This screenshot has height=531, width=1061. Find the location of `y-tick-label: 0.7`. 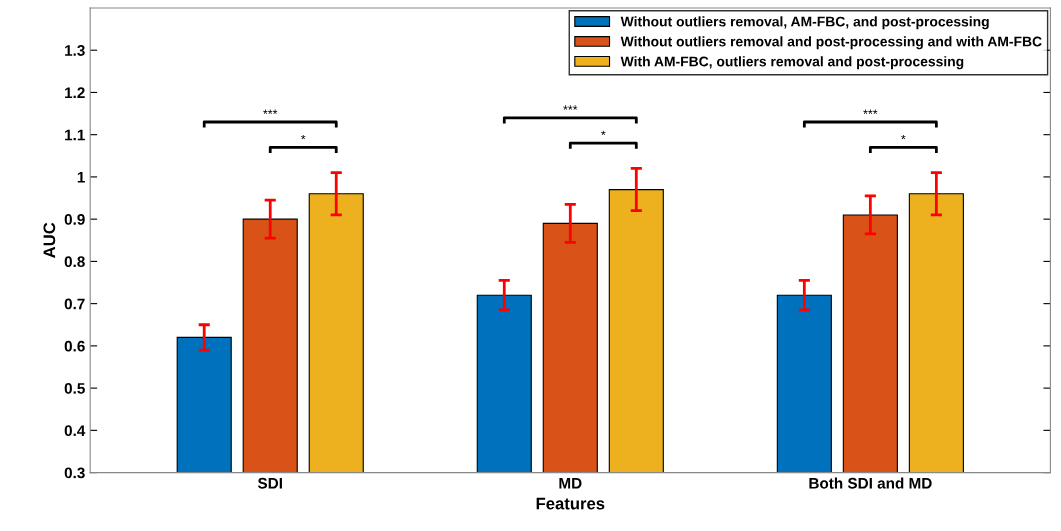

y-tick-label: 0.7 is located at coordinates (74, 304).